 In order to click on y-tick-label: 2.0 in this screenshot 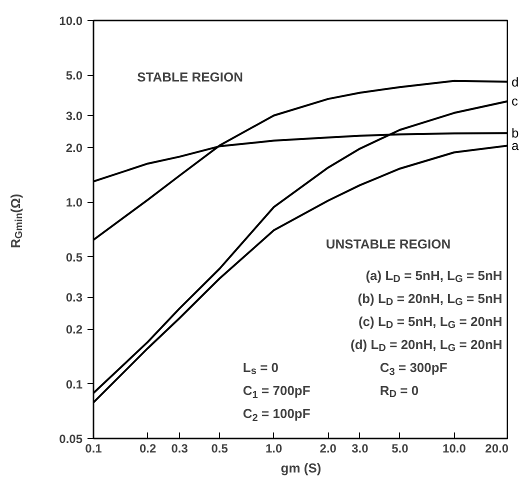, I will do `click(74, 147)`.